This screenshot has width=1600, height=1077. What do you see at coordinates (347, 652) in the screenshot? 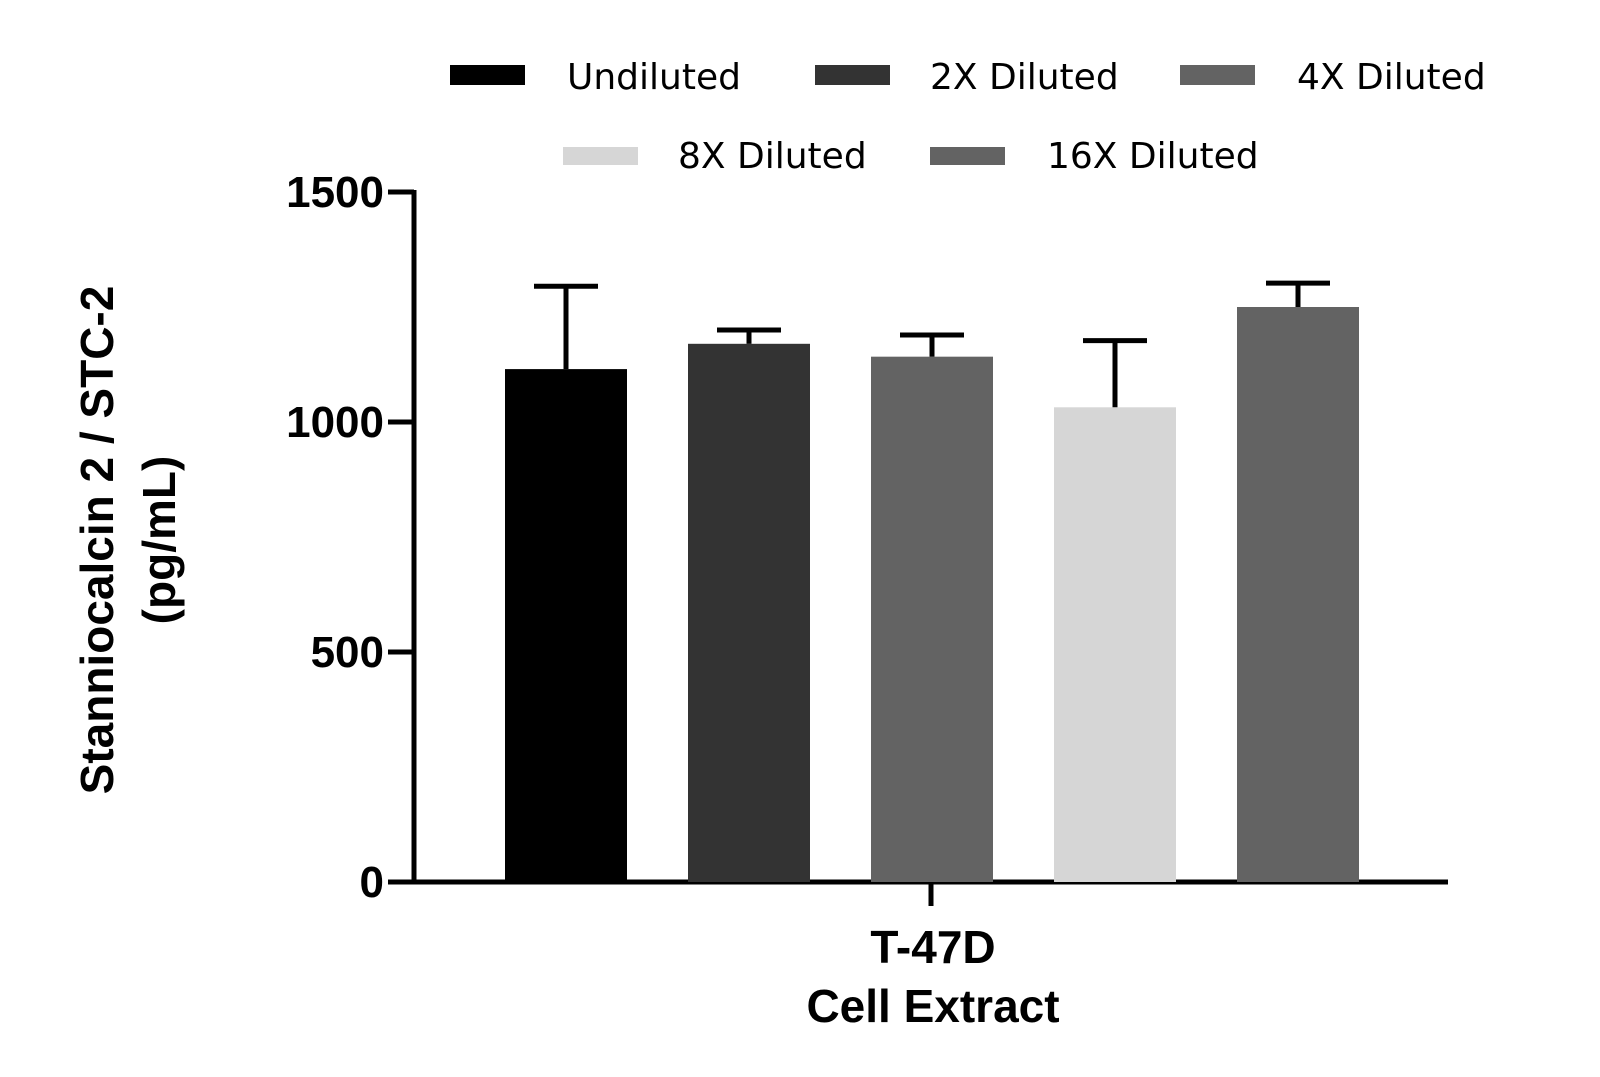
I see `y-tick-label: 500` at bounding box center [347, 652].